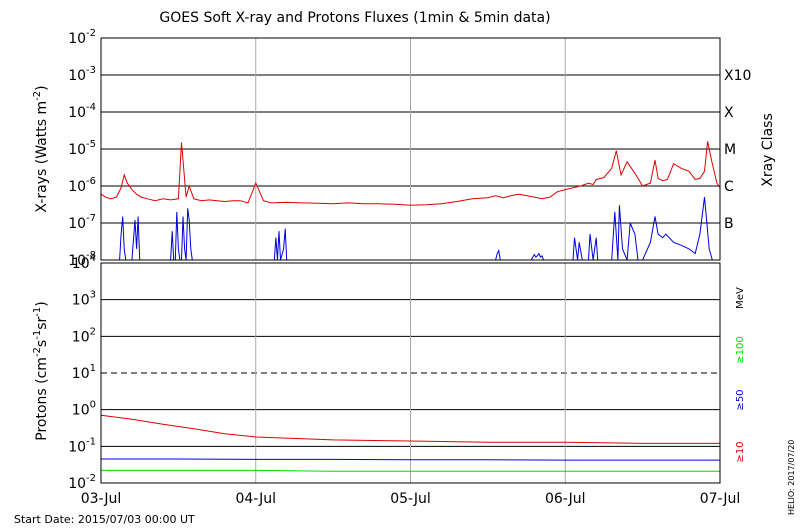 Image resolution: width=800 pixels, height=530 pixels. Describe the element at coordinates (720, 499) in the screenshot. I see `x-tick-label: 07-Jul` at that location.